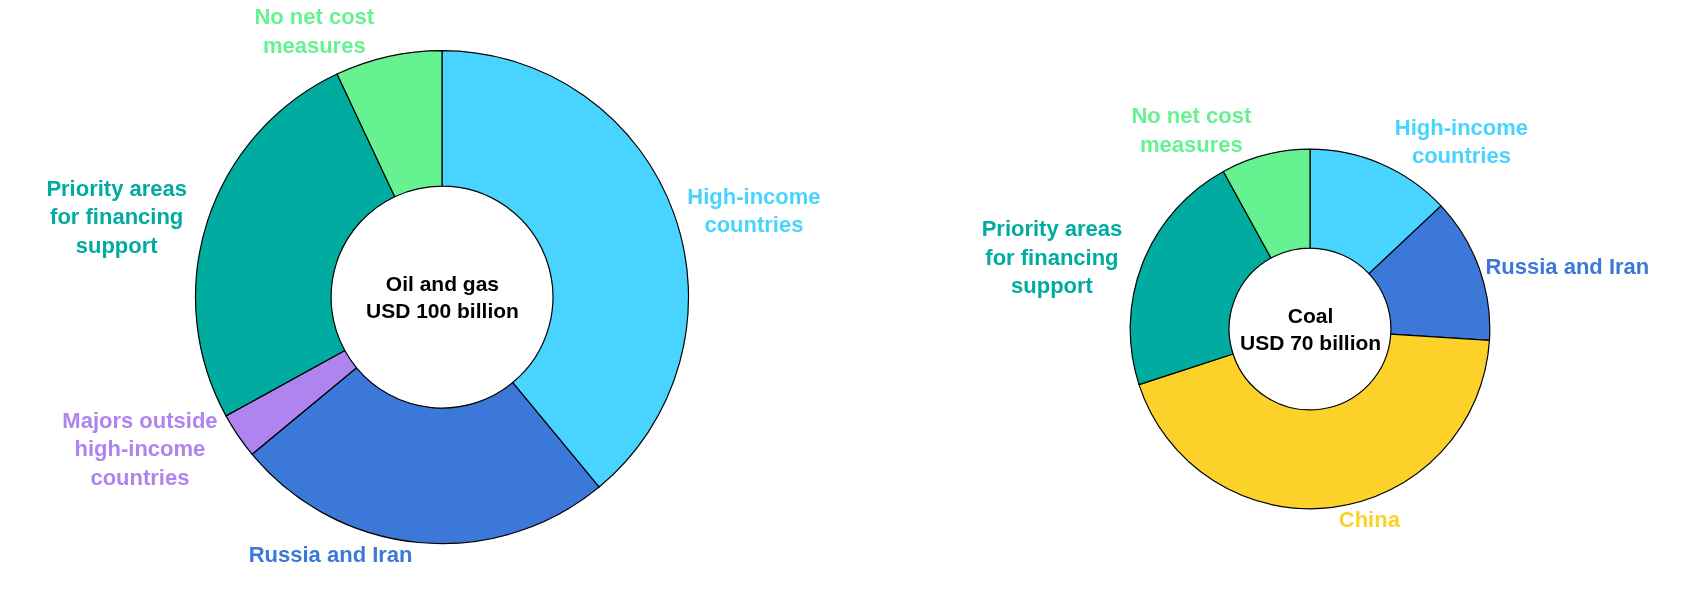 The image size is (1701, 601). I want to click on slice-label: Majors outside high-income countries, so click(140, 448).